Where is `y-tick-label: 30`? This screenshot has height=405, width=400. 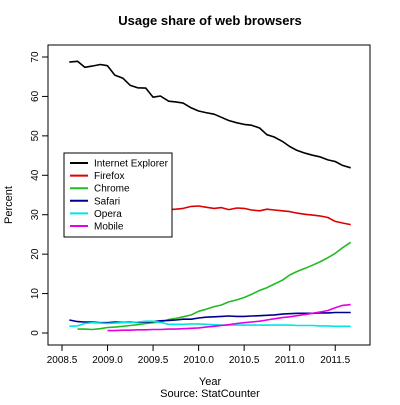
y-tick-label: 30 is located at coordinates (35, 215).